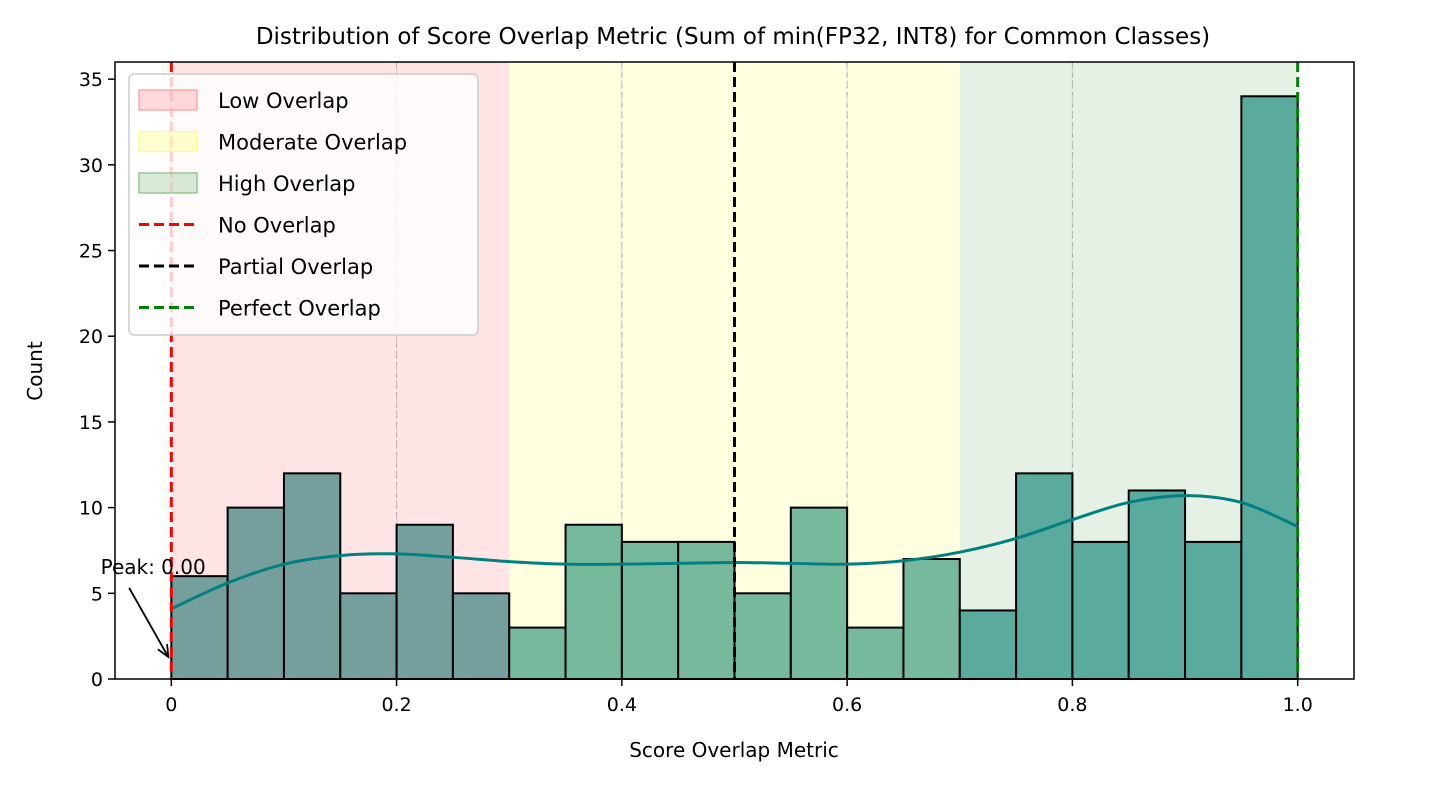  What do you see at coordinates (171, 705) in the screenshot?
I see `x-tick-label: 0` at bounding box center [171, 705].